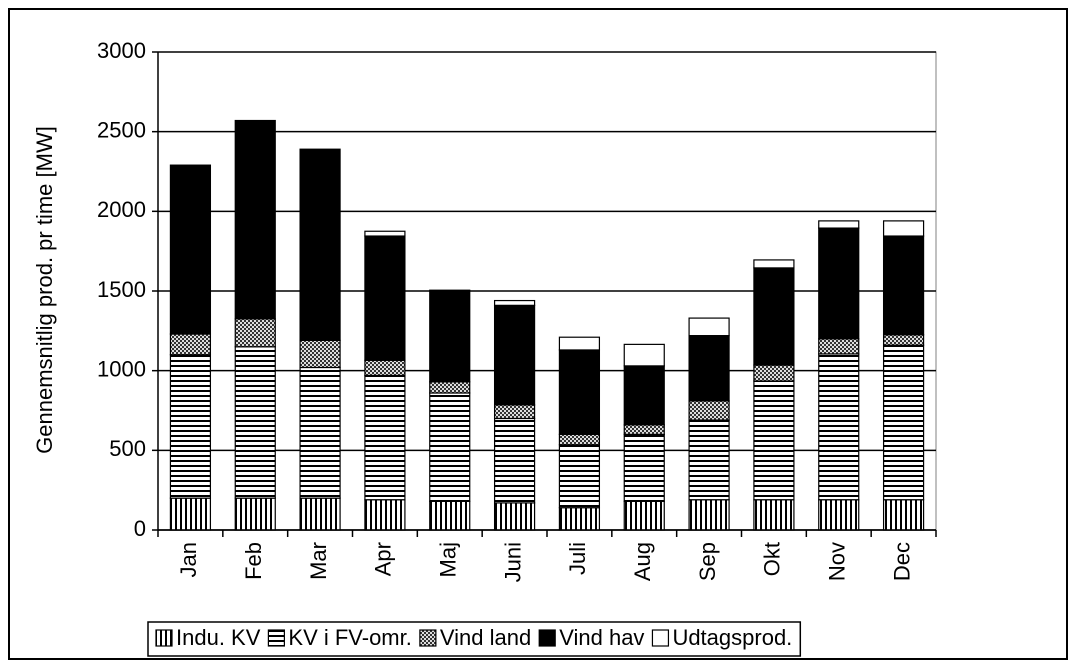  Describe the element at coordinates (188, 559) in the screenshot. I see `x-tick-label: Jan` at that location.